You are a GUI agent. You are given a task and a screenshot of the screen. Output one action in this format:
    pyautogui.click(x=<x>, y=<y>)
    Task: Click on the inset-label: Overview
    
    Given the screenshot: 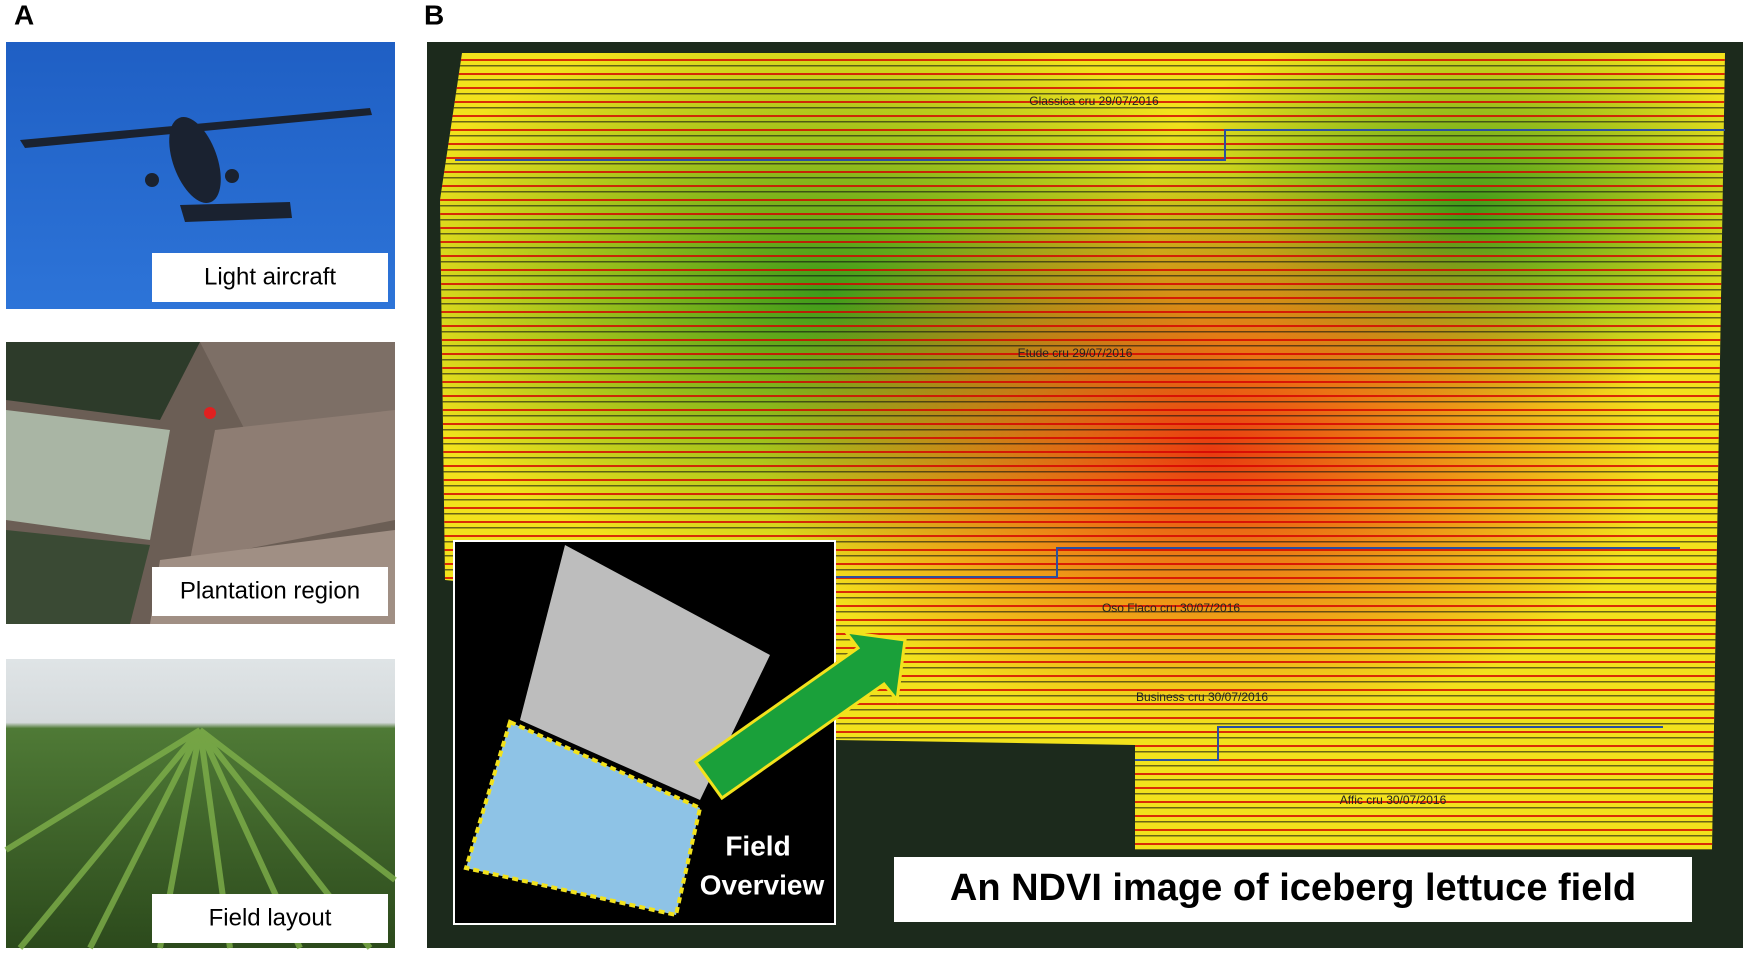 What is the action you would take?
    pyautogui.click(x=762, y=884)
    